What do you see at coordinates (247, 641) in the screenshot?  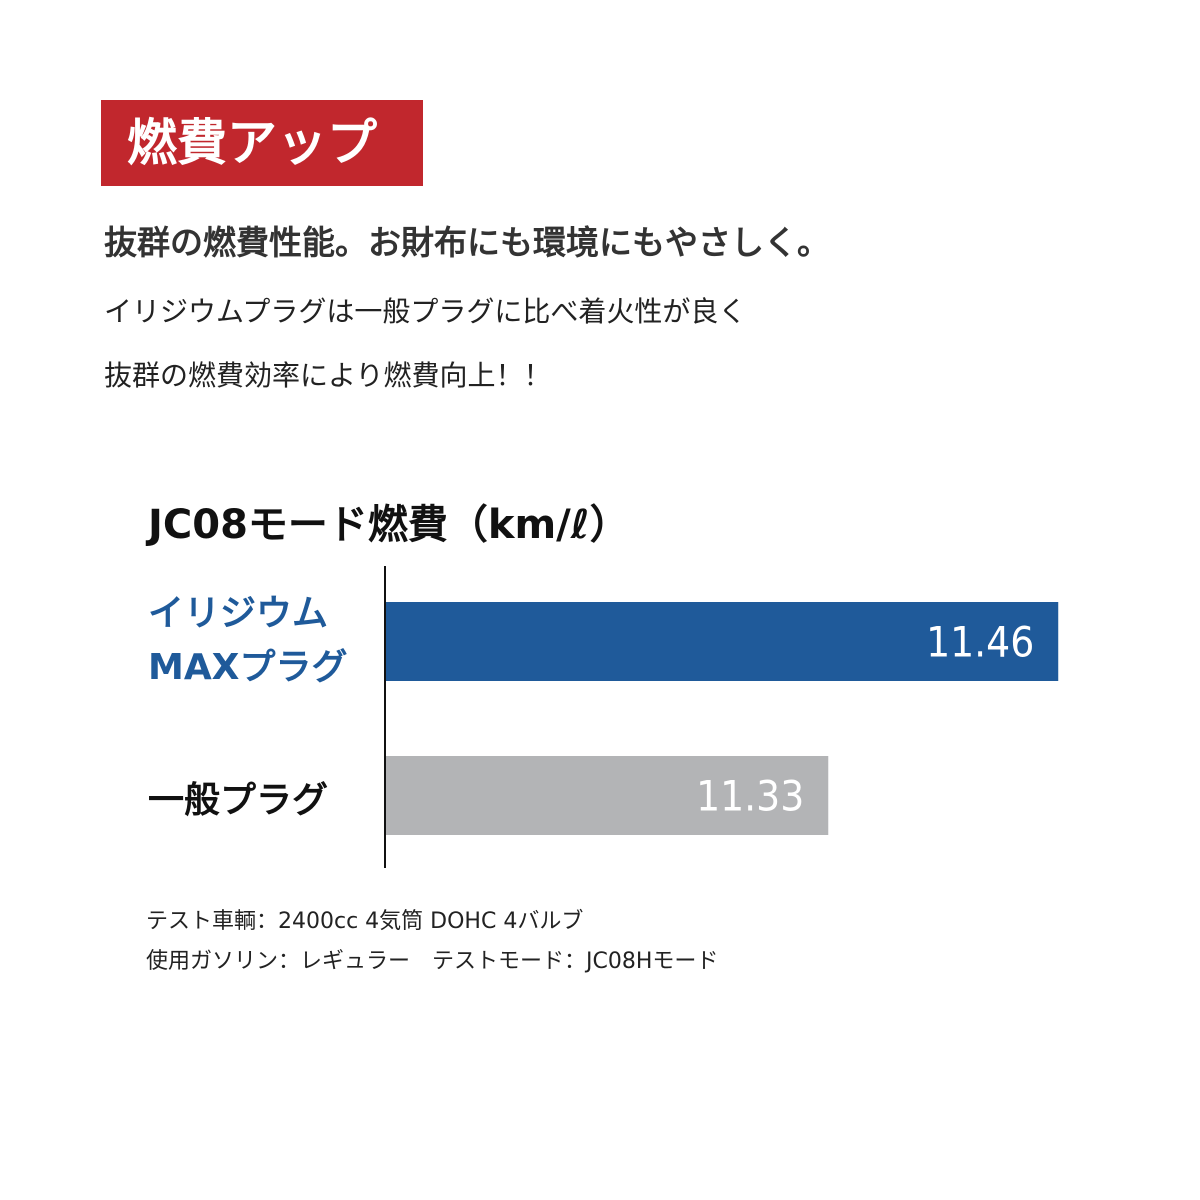 I see `category-label-iridium: イリジウム MAXプラグ` at bounding box center [247, 641].